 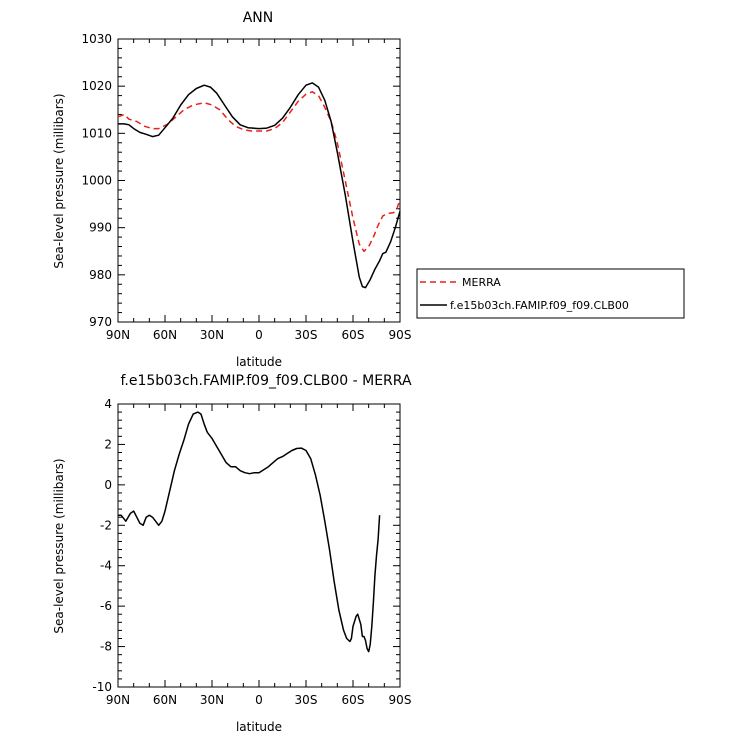 I want to click on legend-label-merra: MERRA, so click(x=481, y=282).